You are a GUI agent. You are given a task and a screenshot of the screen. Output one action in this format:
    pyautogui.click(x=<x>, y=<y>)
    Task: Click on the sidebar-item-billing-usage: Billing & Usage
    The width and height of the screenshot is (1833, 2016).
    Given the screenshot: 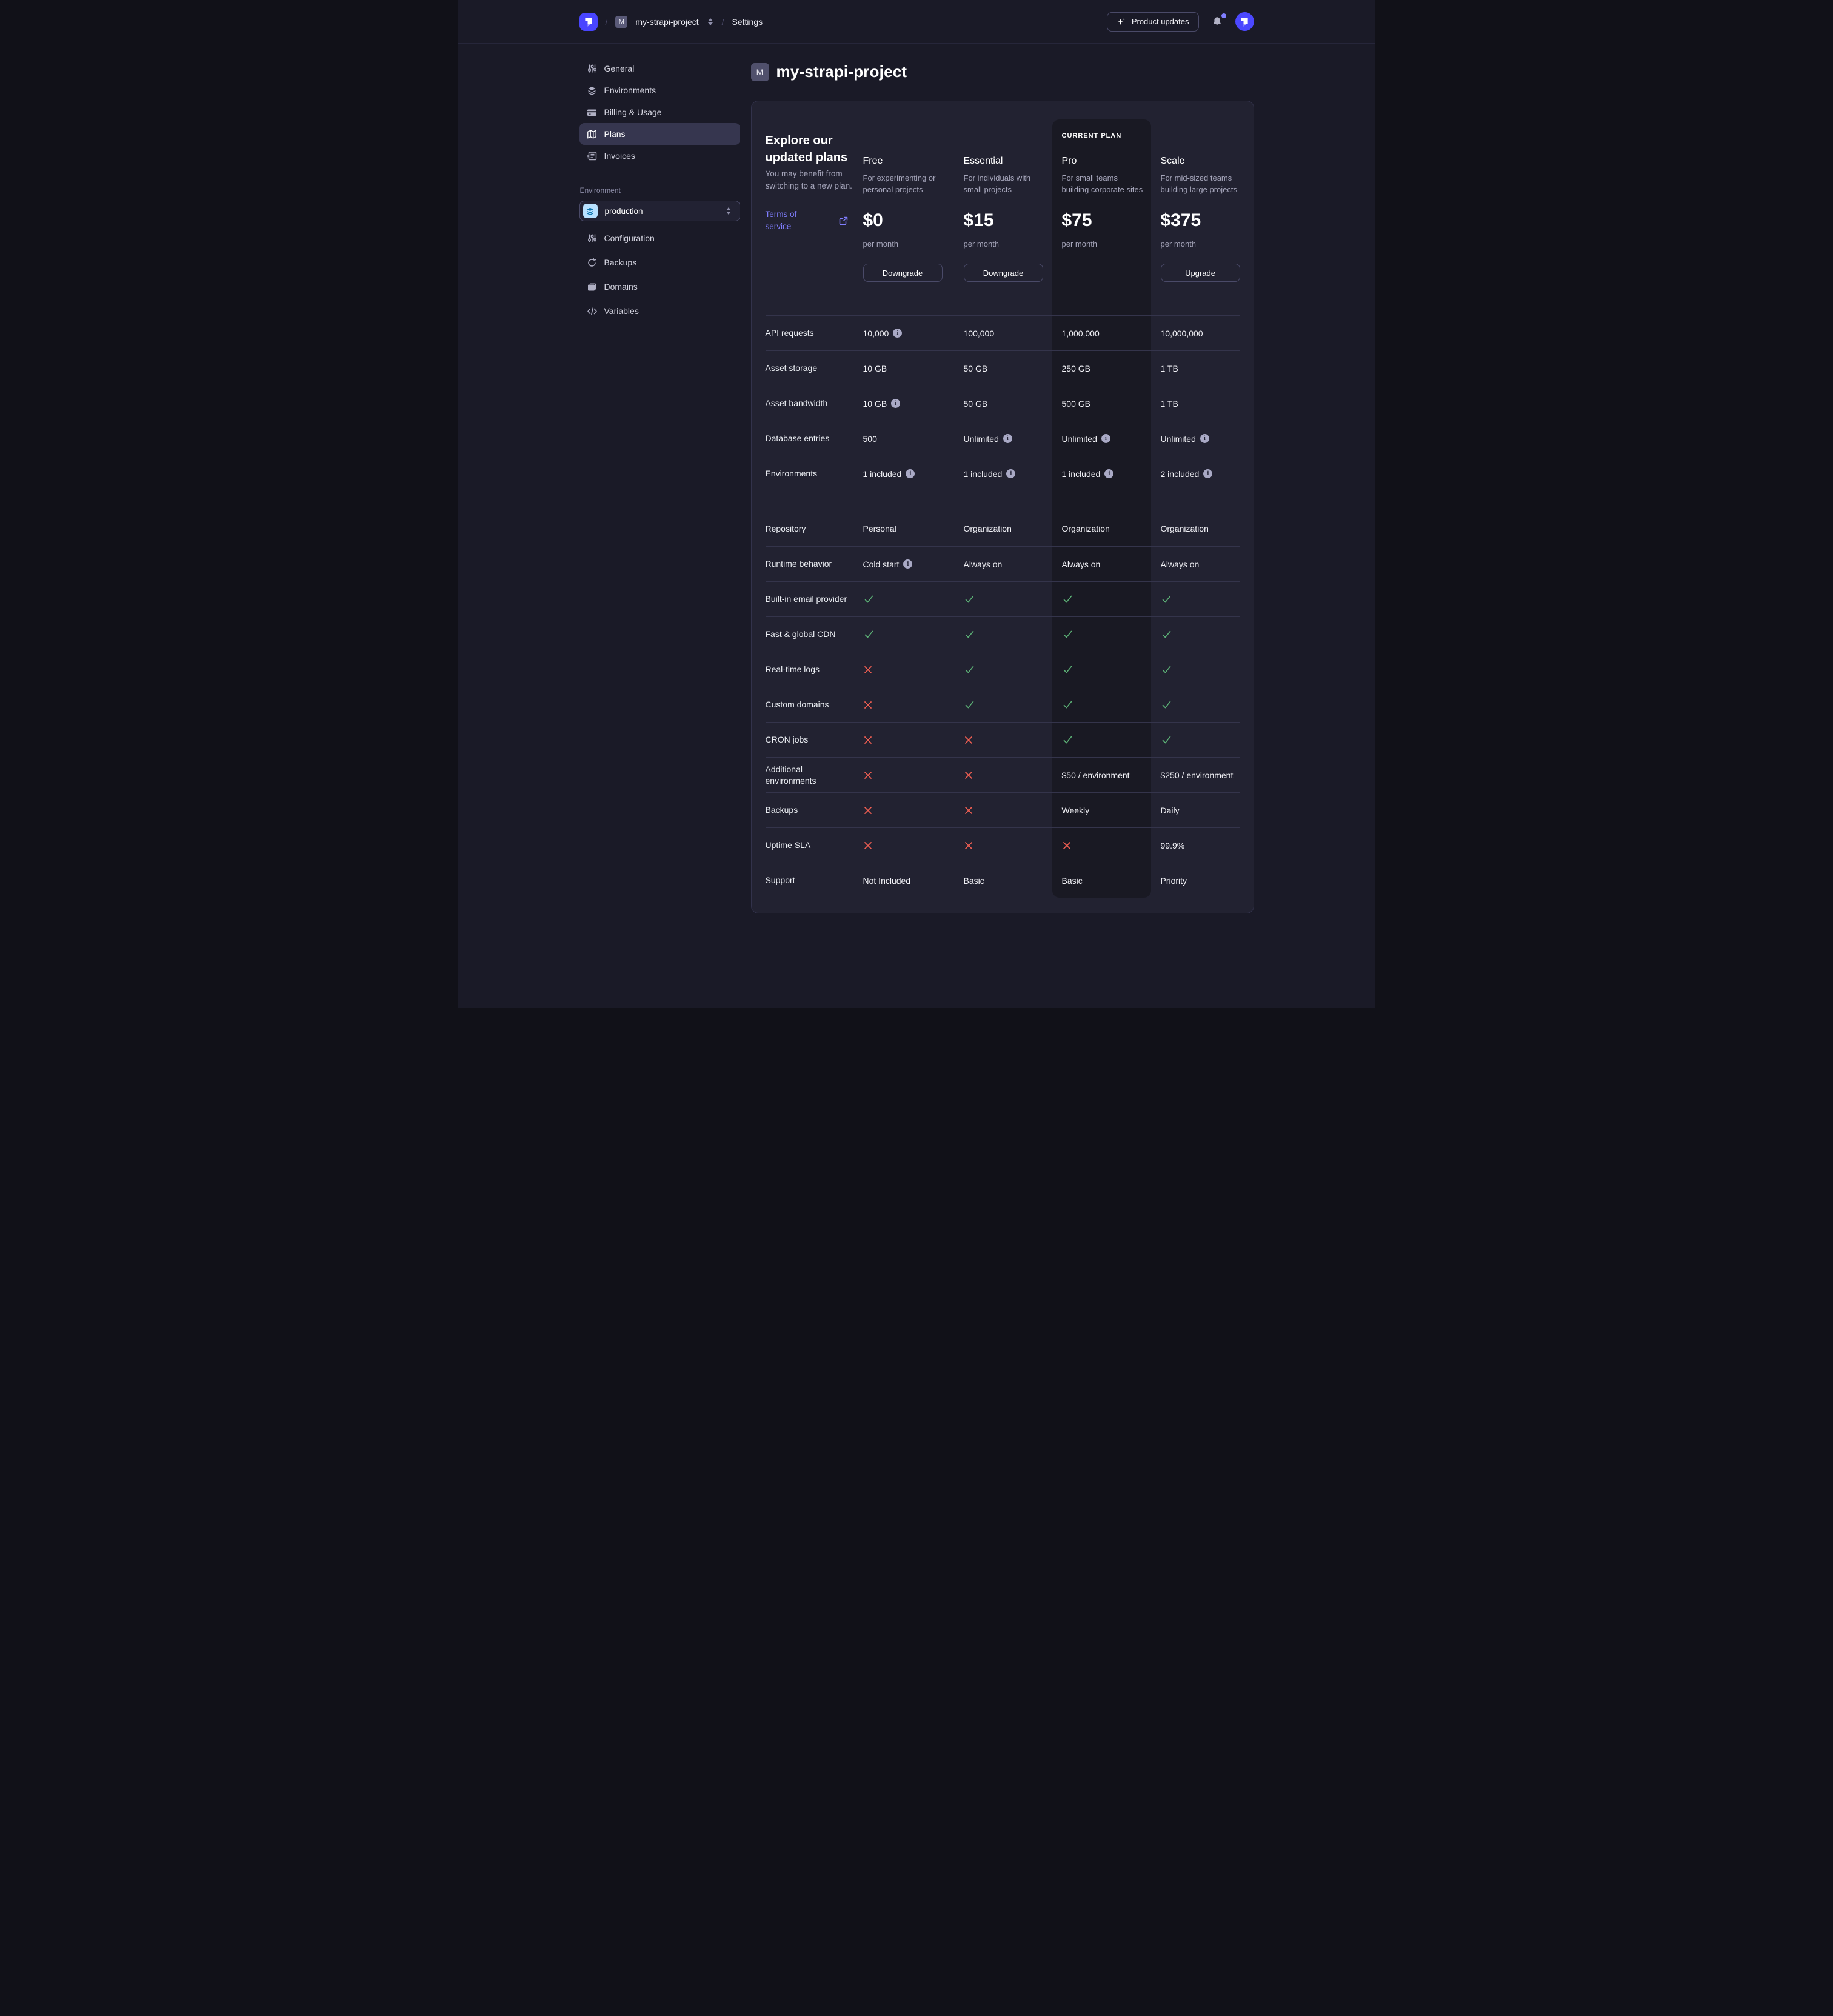 What is the action you would take?
    pyautogui.click(x=659, y=112)
    